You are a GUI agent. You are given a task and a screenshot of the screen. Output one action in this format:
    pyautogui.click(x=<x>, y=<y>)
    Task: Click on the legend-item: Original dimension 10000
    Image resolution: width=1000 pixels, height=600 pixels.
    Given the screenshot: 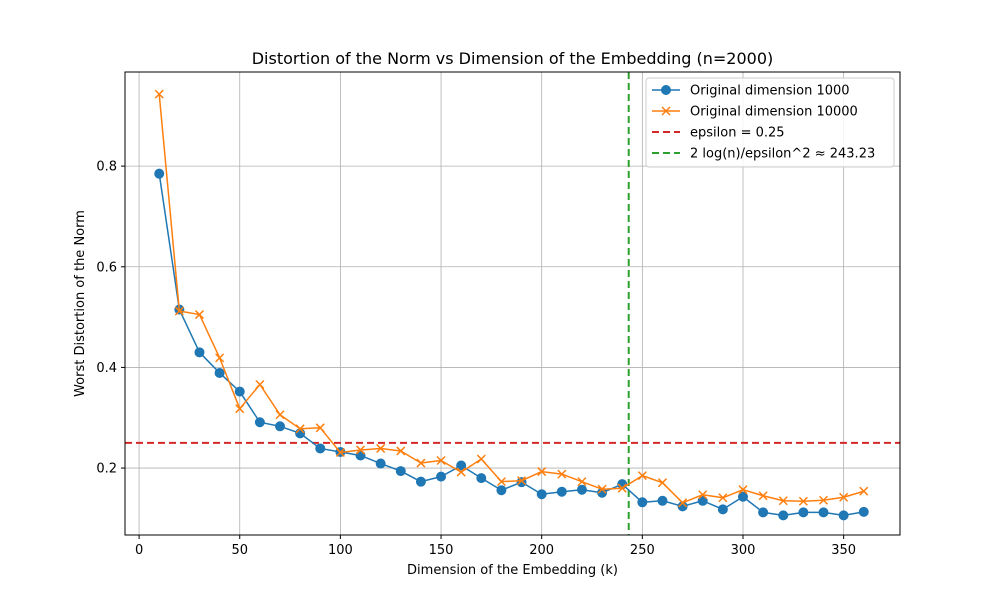 What is the action you would take?
    pyautogui.click(x=755, y=112)
    